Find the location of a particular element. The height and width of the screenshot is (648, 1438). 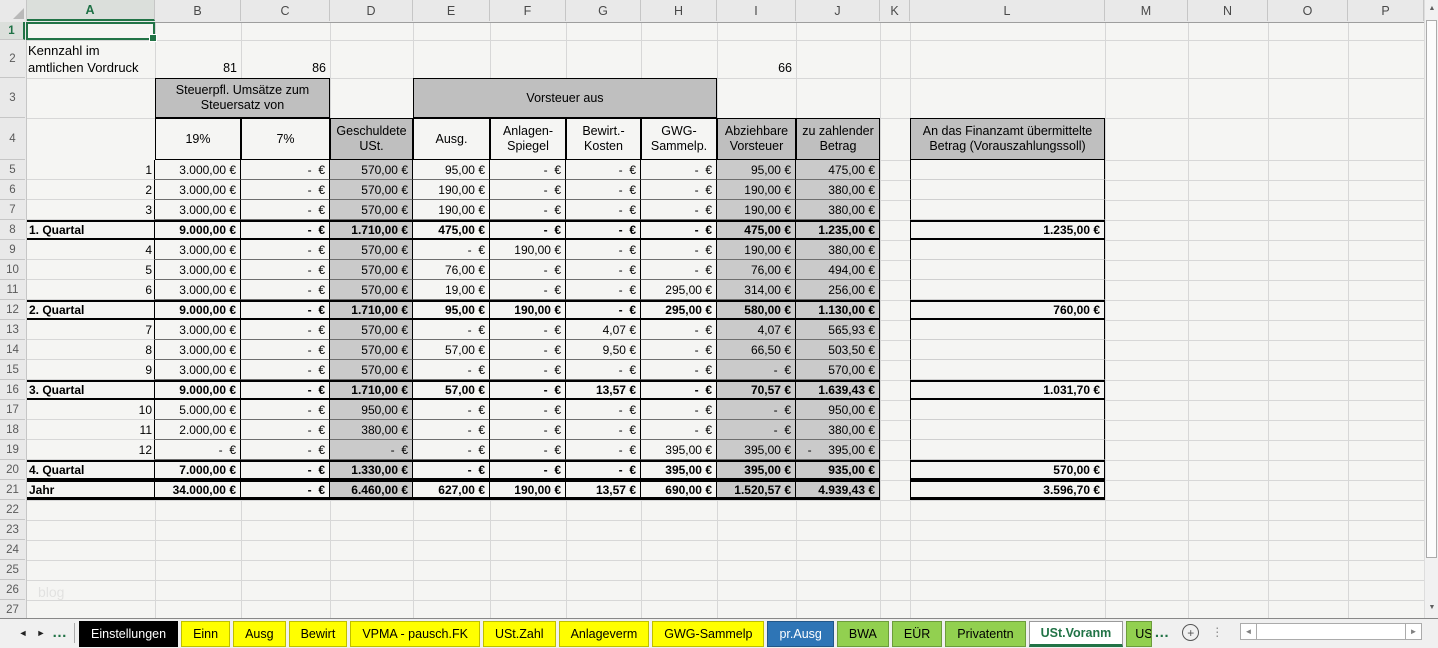

cell-zu-zahlender-betrag: 1.235,00 € is located at coordinates (838, 230).